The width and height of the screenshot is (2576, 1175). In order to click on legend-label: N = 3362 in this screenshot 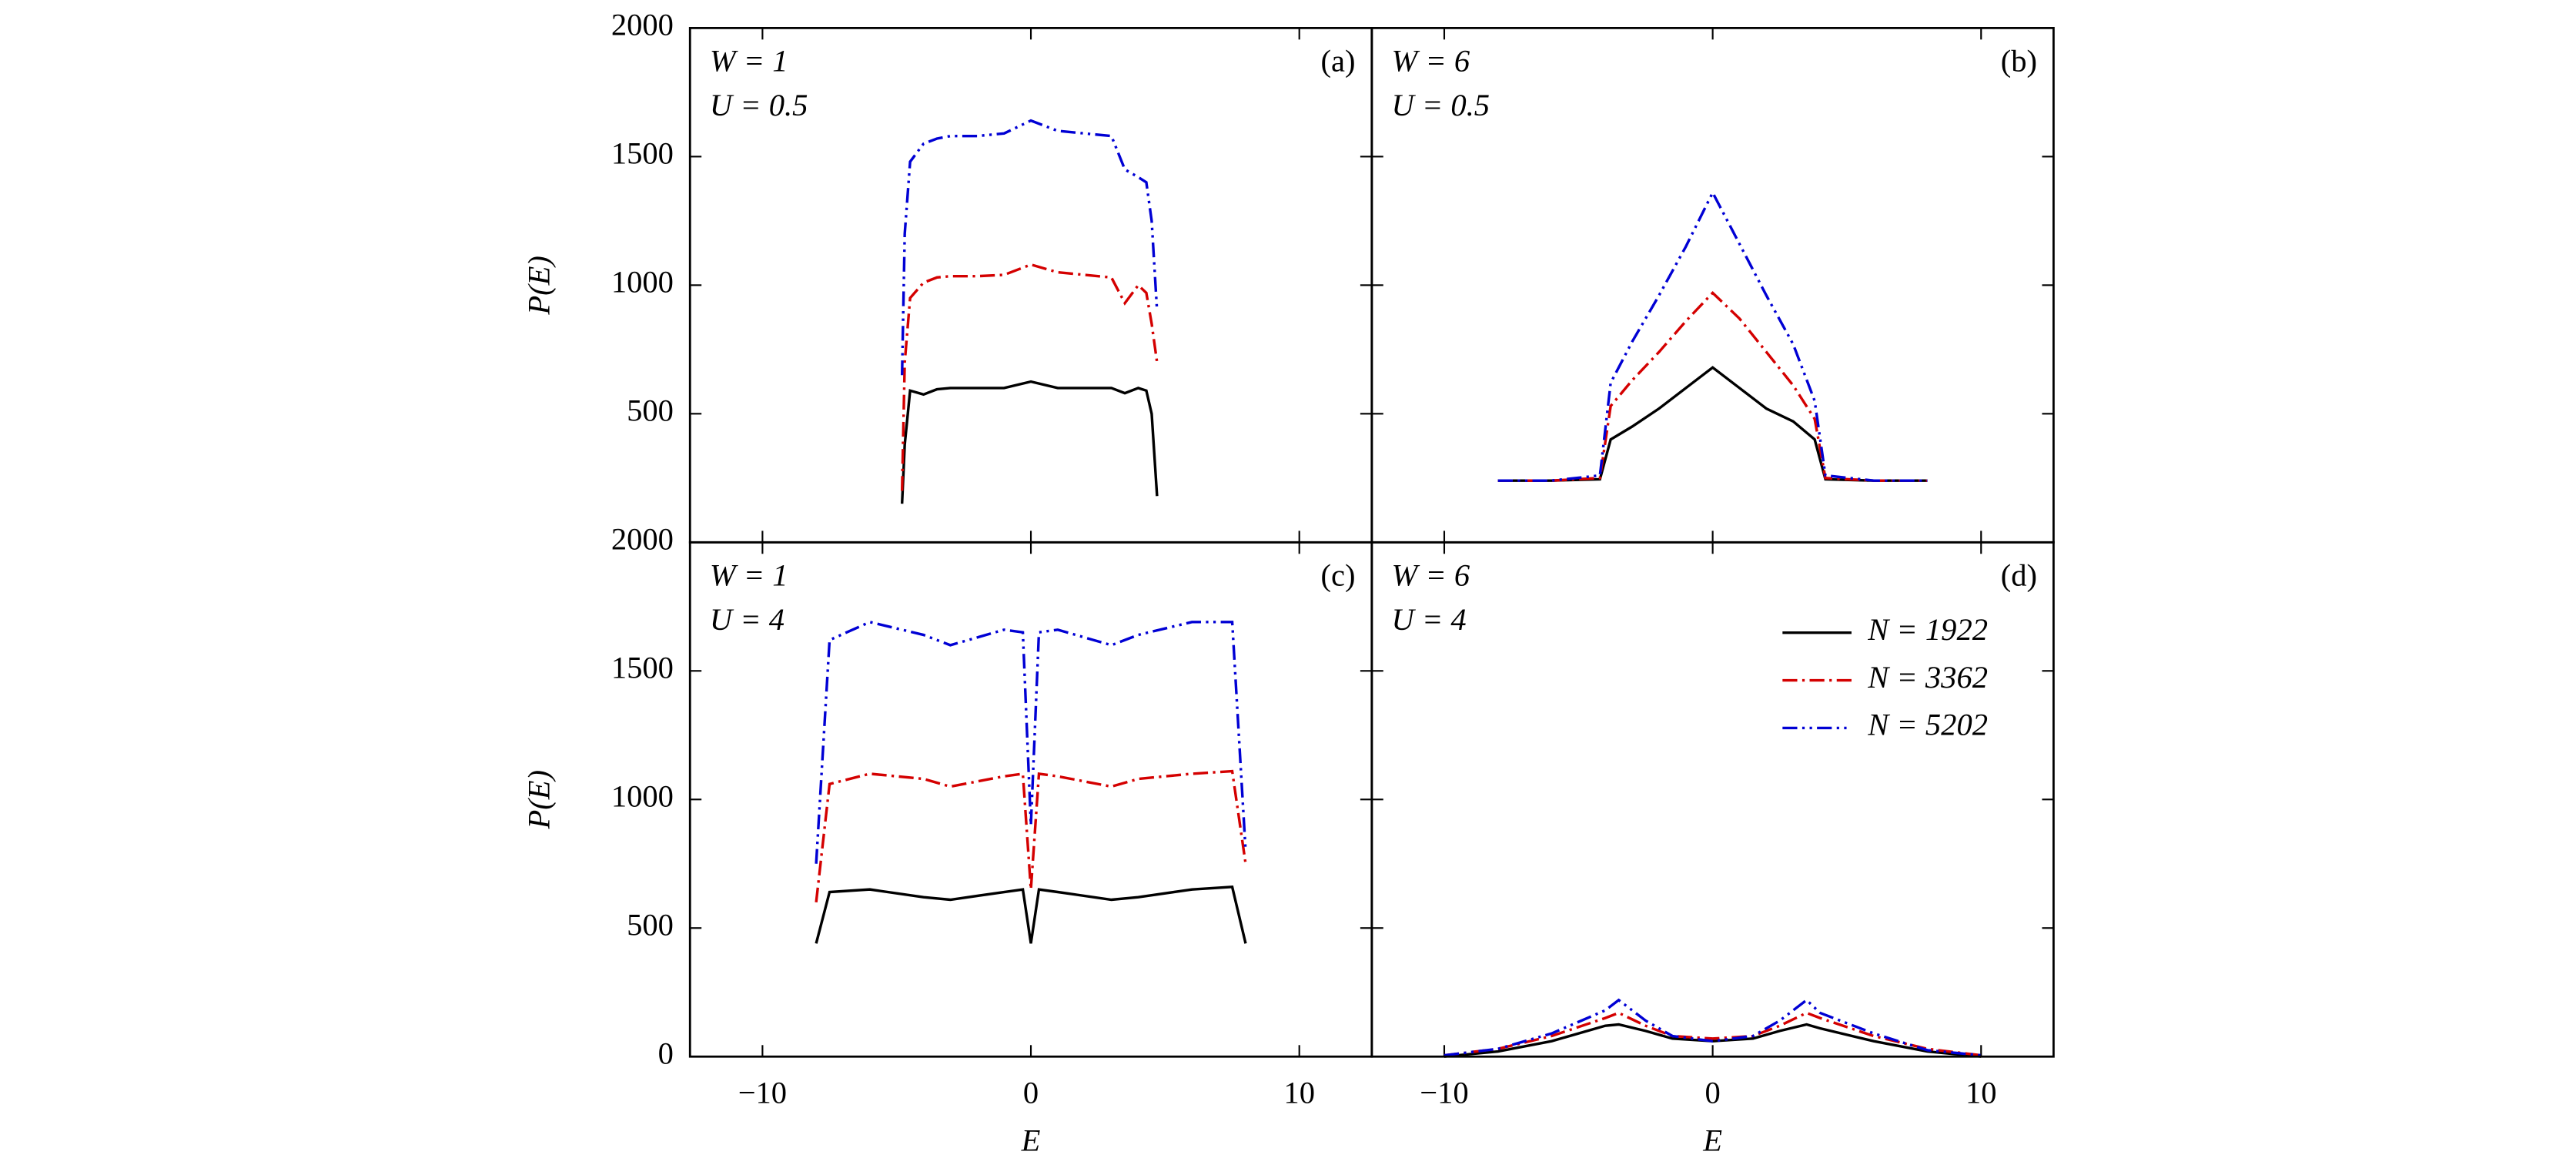, I will do `click(1928, 677)`.